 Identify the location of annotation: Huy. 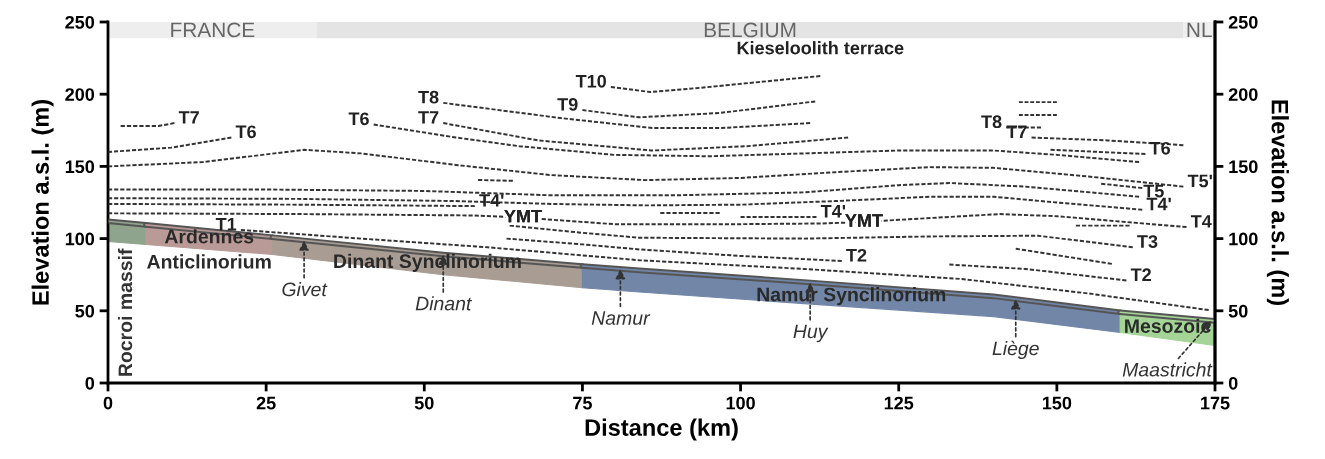
(811, 333).